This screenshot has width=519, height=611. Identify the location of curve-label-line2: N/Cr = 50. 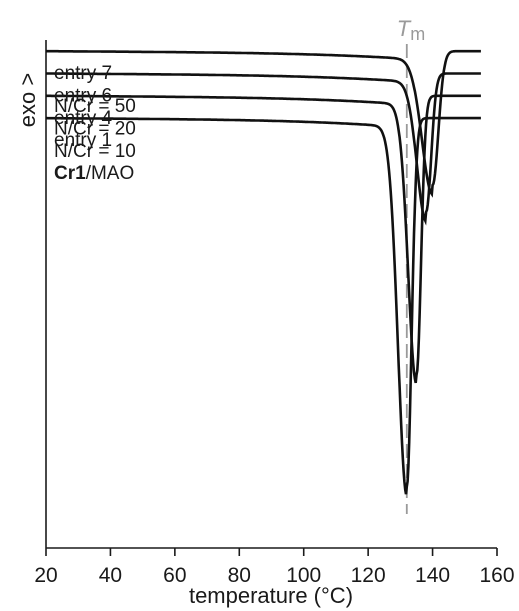
(95, 106).